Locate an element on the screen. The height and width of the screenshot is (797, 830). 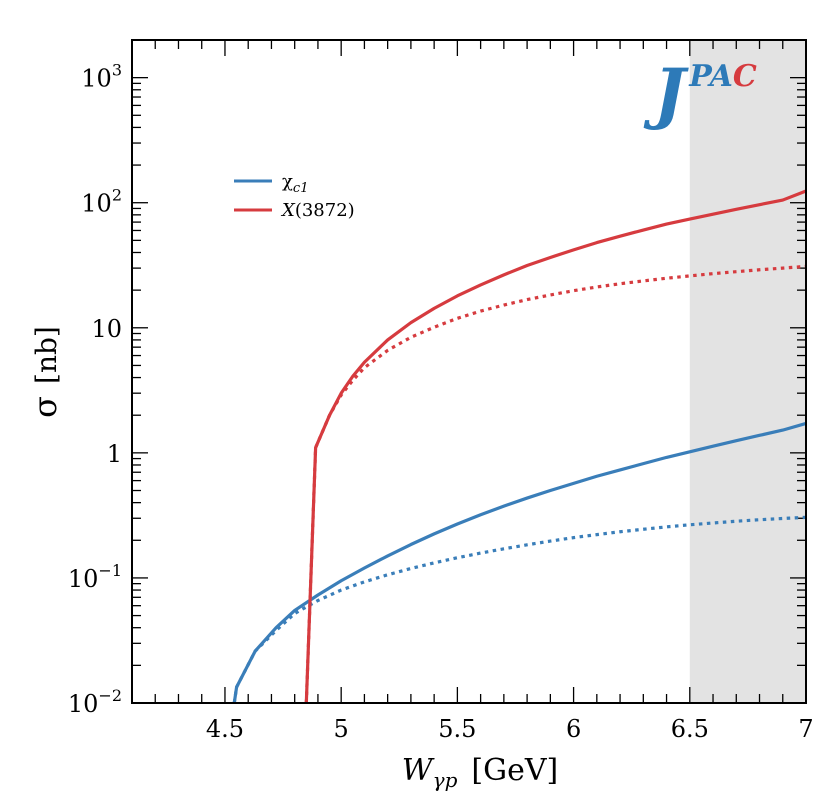
x-tick-label: 5.5 is located at coordinates (457, 729).